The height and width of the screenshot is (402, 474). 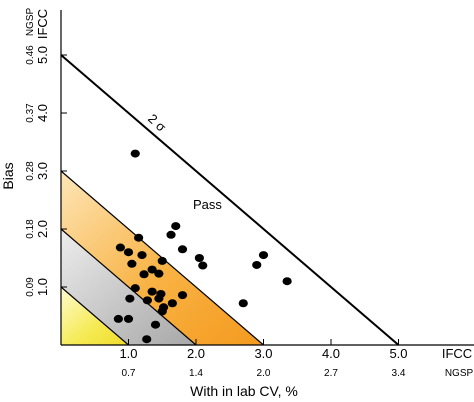 I want to click on x-tick-label: 3.0, so click(x=263, y=353).